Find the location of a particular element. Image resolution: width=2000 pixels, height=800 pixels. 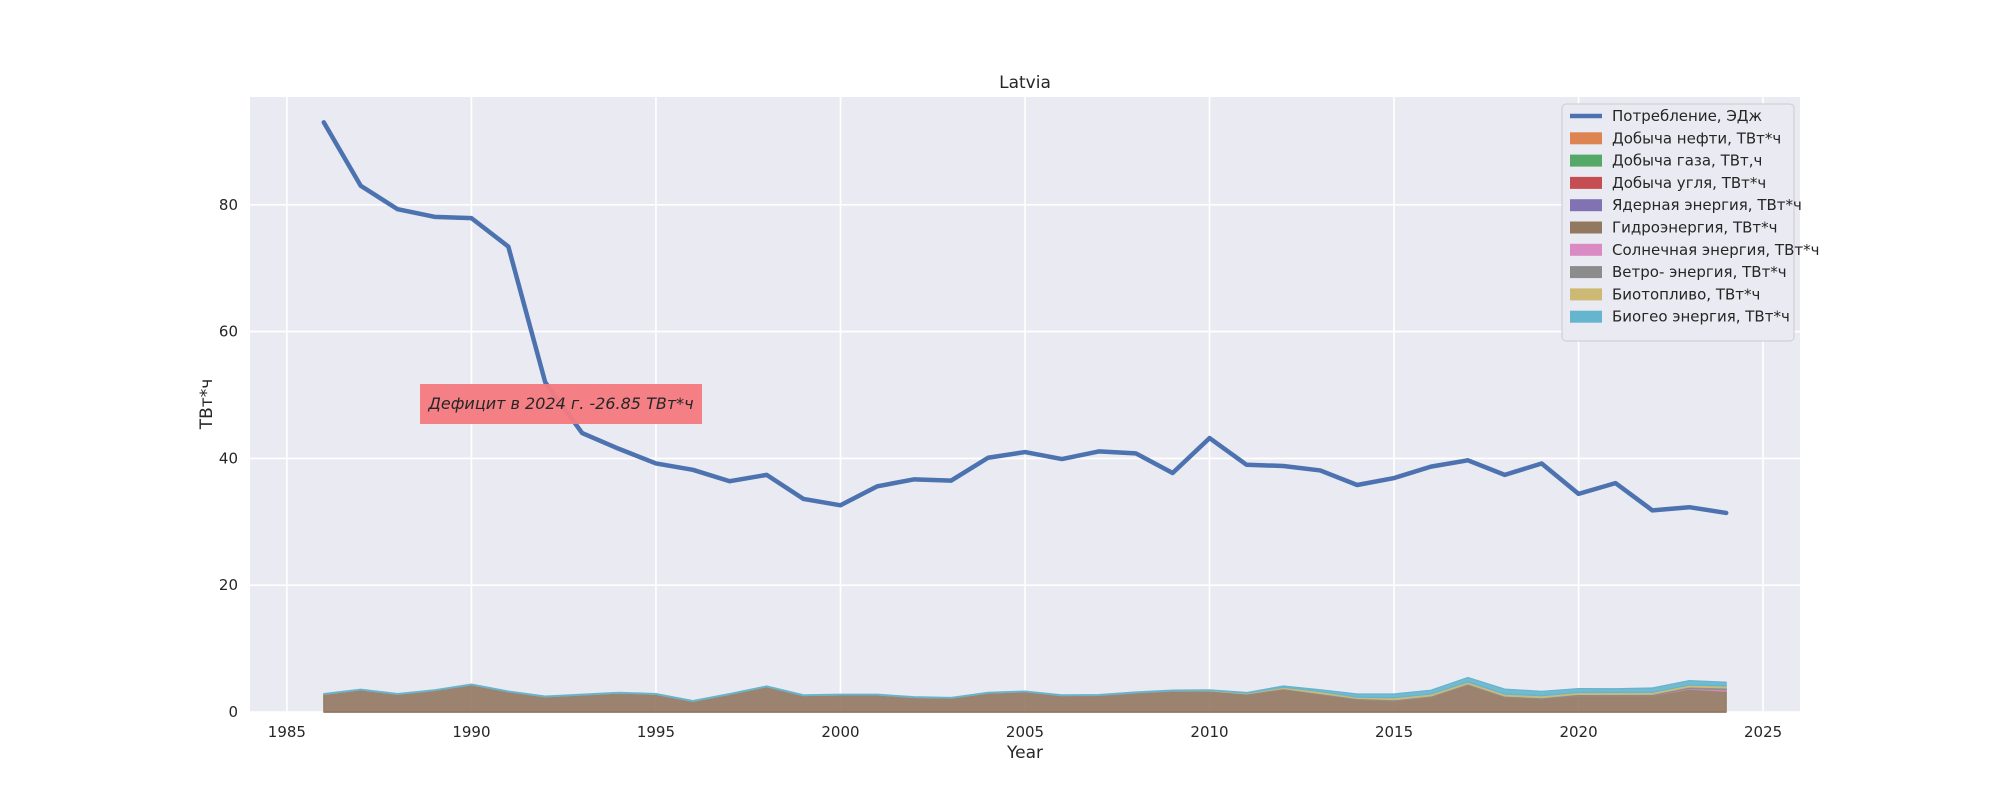

legend-label: Добыча газа, ТВт,ч is located at coordinates (1687, 161).